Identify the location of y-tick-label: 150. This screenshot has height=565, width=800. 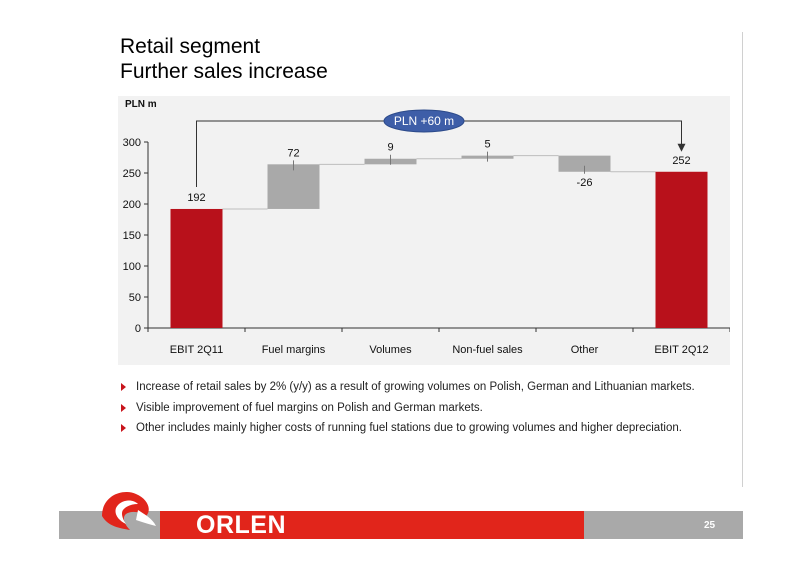
(132, 236).